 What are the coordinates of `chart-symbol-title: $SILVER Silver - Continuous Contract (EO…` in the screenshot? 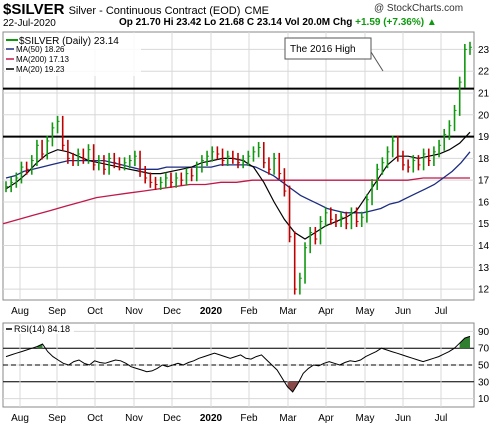 It's located at (136, 9).